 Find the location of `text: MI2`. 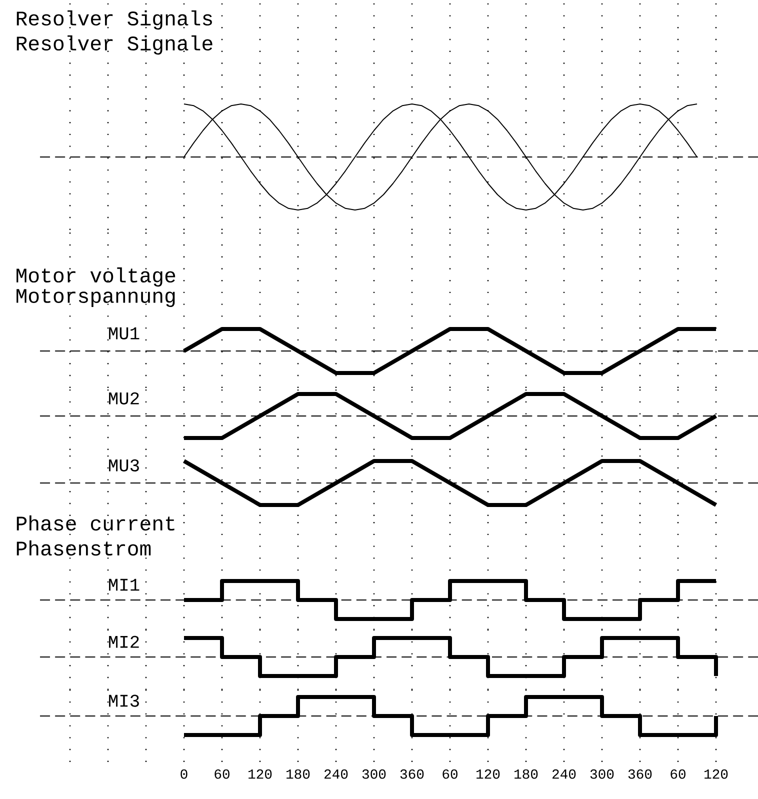

text: MI2 is located at coordinates (124, 642).